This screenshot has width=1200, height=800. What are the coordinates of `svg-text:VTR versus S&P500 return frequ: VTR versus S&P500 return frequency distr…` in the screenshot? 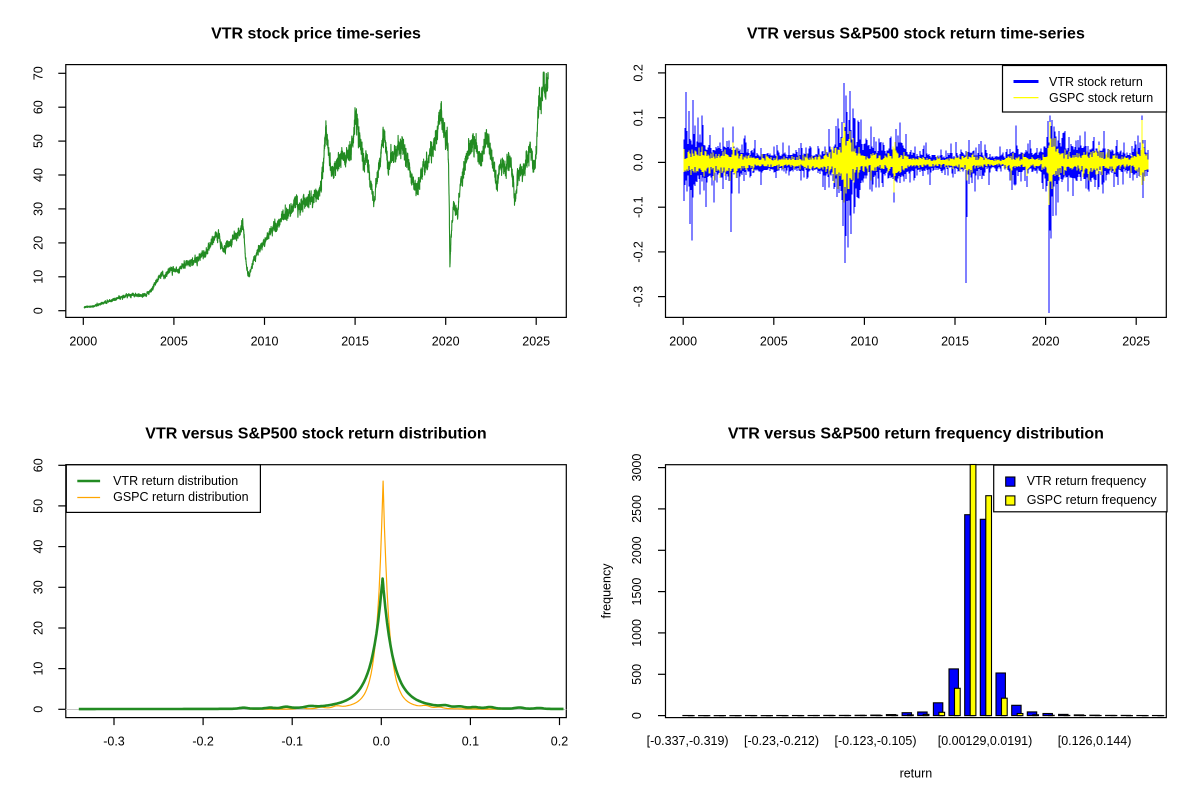 It's located at (916, 434).